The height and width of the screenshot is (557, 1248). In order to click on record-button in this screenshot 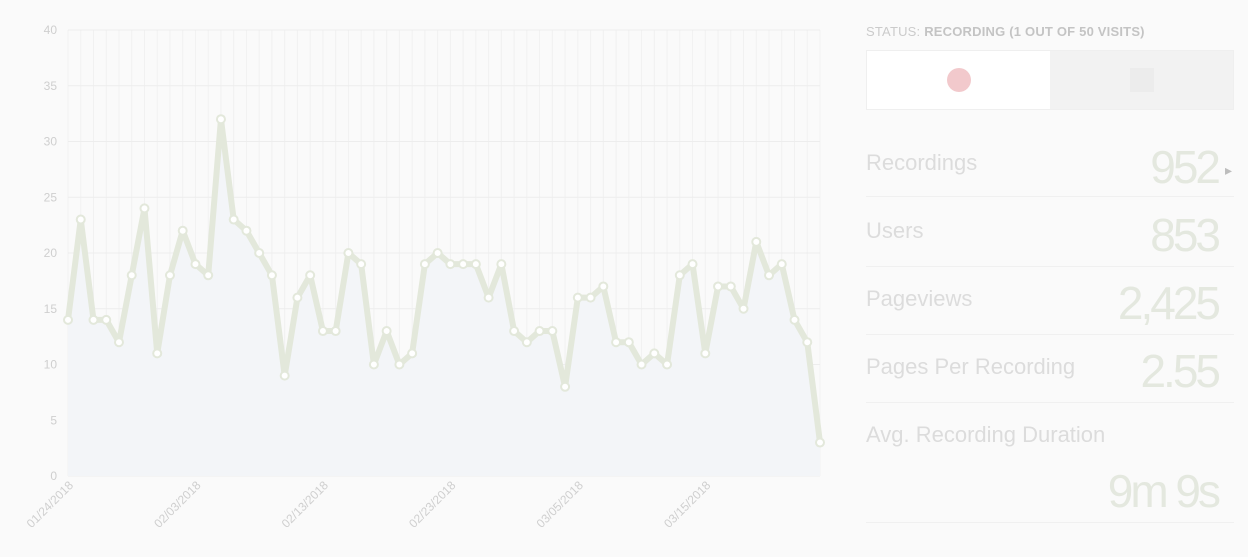, I will do `click(958, 80)`.